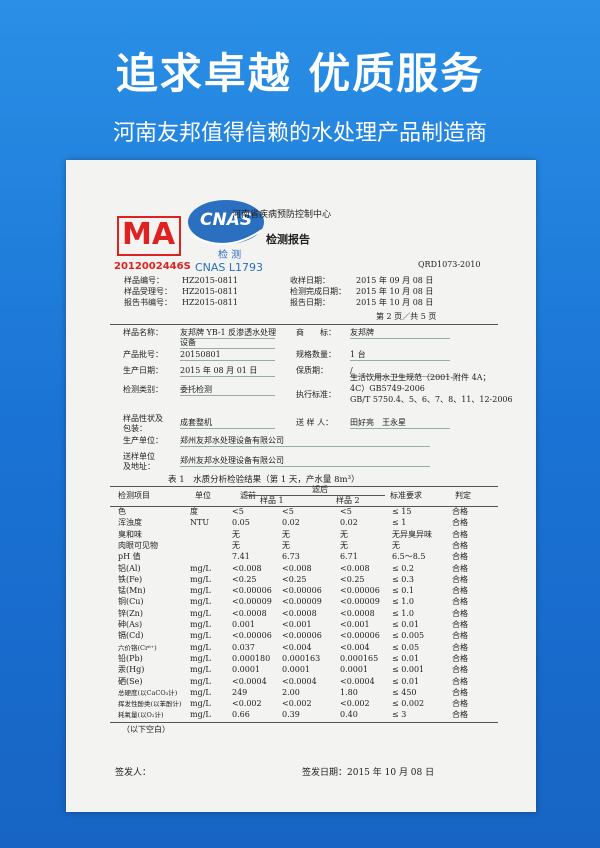  I want to click on page-number: 第 2 页／共 5 页, so click(406, 316).